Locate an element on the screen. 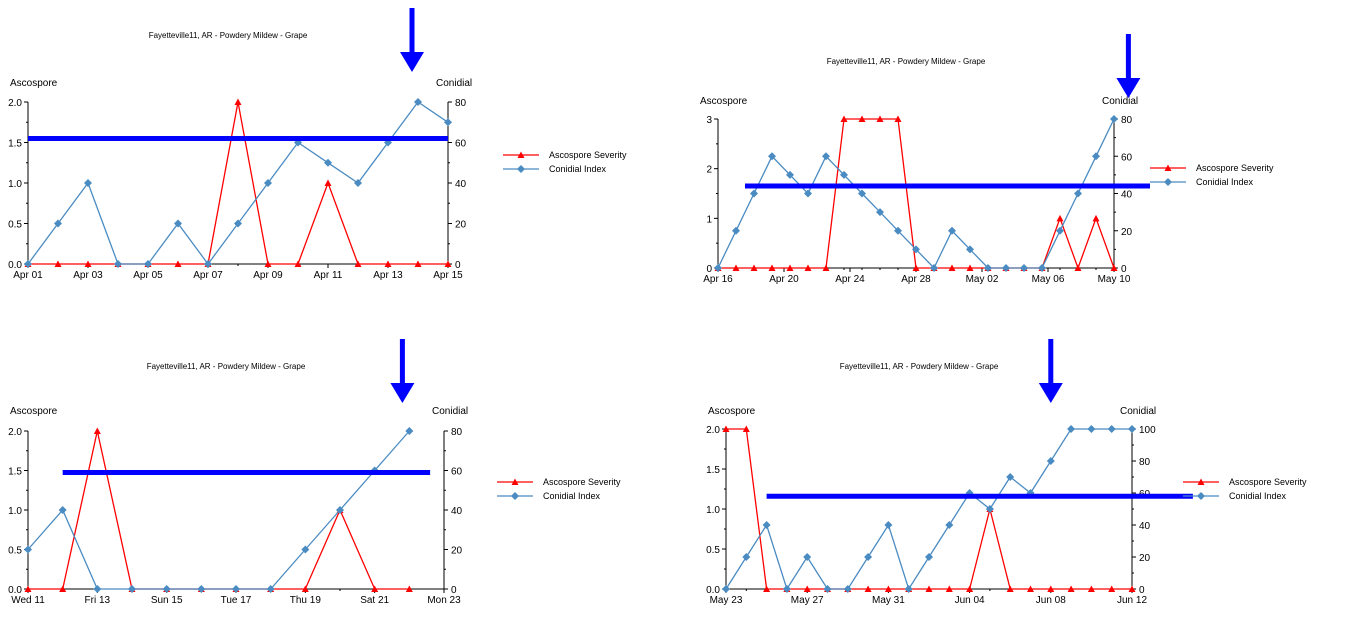 The height and width of the screenshot is (619, 1365). x-tick-label: Apr 20 is located at coordinates (784, 279).